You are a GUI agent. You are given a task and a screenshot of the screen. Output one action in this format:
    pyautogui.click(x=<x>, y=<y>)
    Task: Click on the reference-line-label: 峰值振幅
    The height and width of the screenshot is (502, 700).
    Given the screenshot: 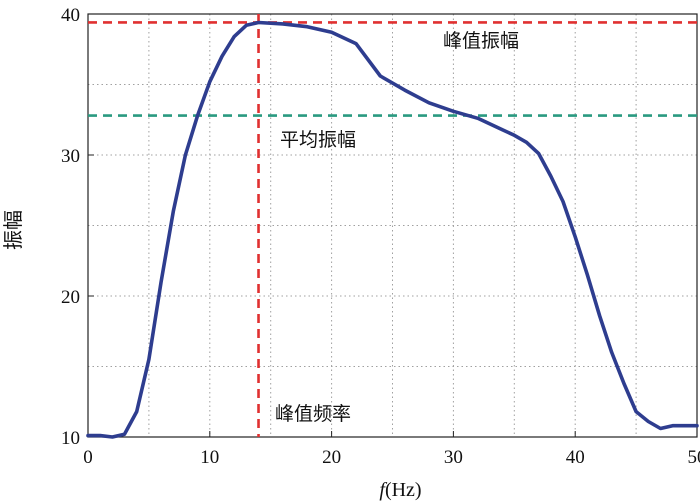 What is the action you would take?
    pyautogui.click(x=481, y=41)
    